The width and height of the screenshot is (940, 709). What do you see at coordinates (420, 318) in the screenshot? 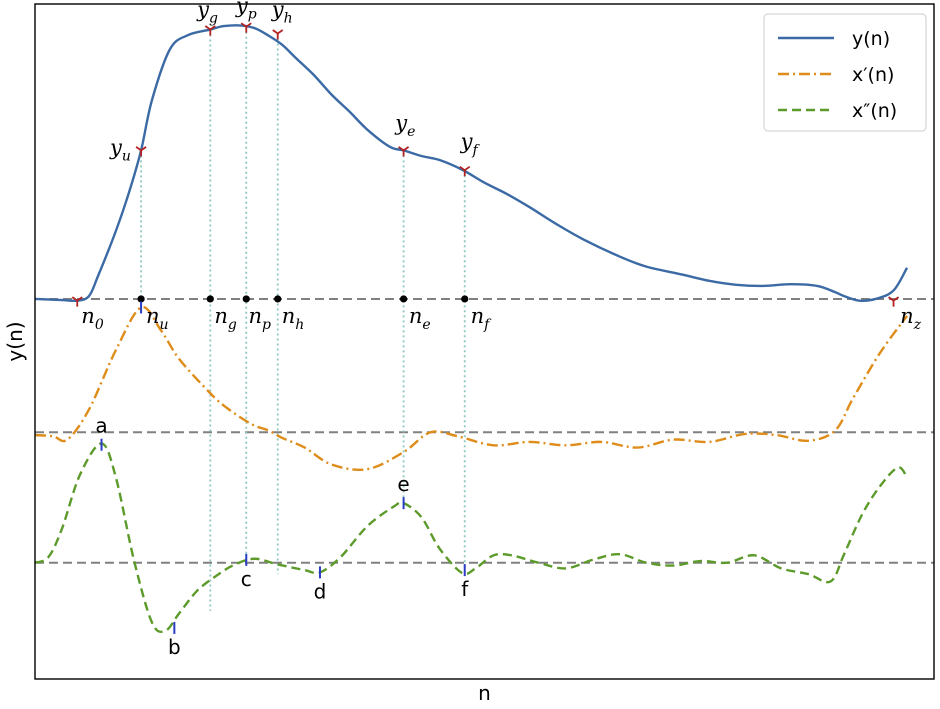
I see `n-label: ne` at bounding box center [420, 318].